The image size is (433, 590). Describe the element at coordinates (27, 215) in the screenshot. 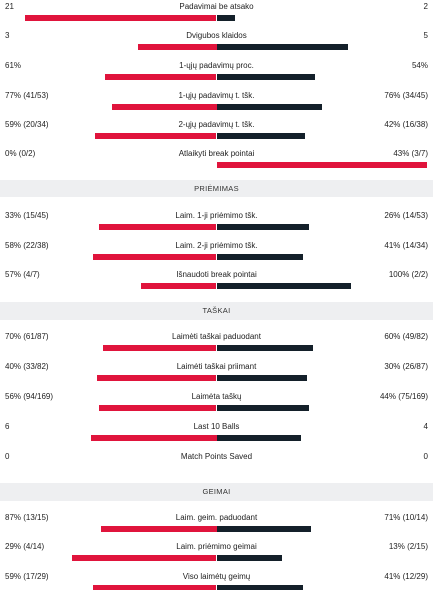

I see `stat-home-value: 33% (15/45)` at that location.